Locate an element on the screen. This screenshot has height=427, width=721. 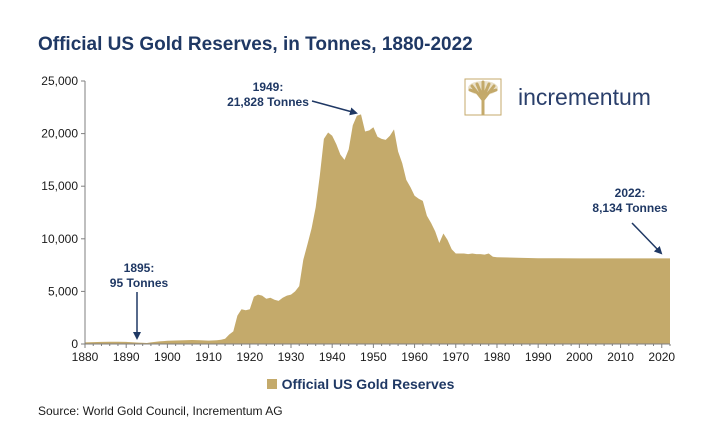
x-tick-label: 1990 is located at coordinates (538, 357).